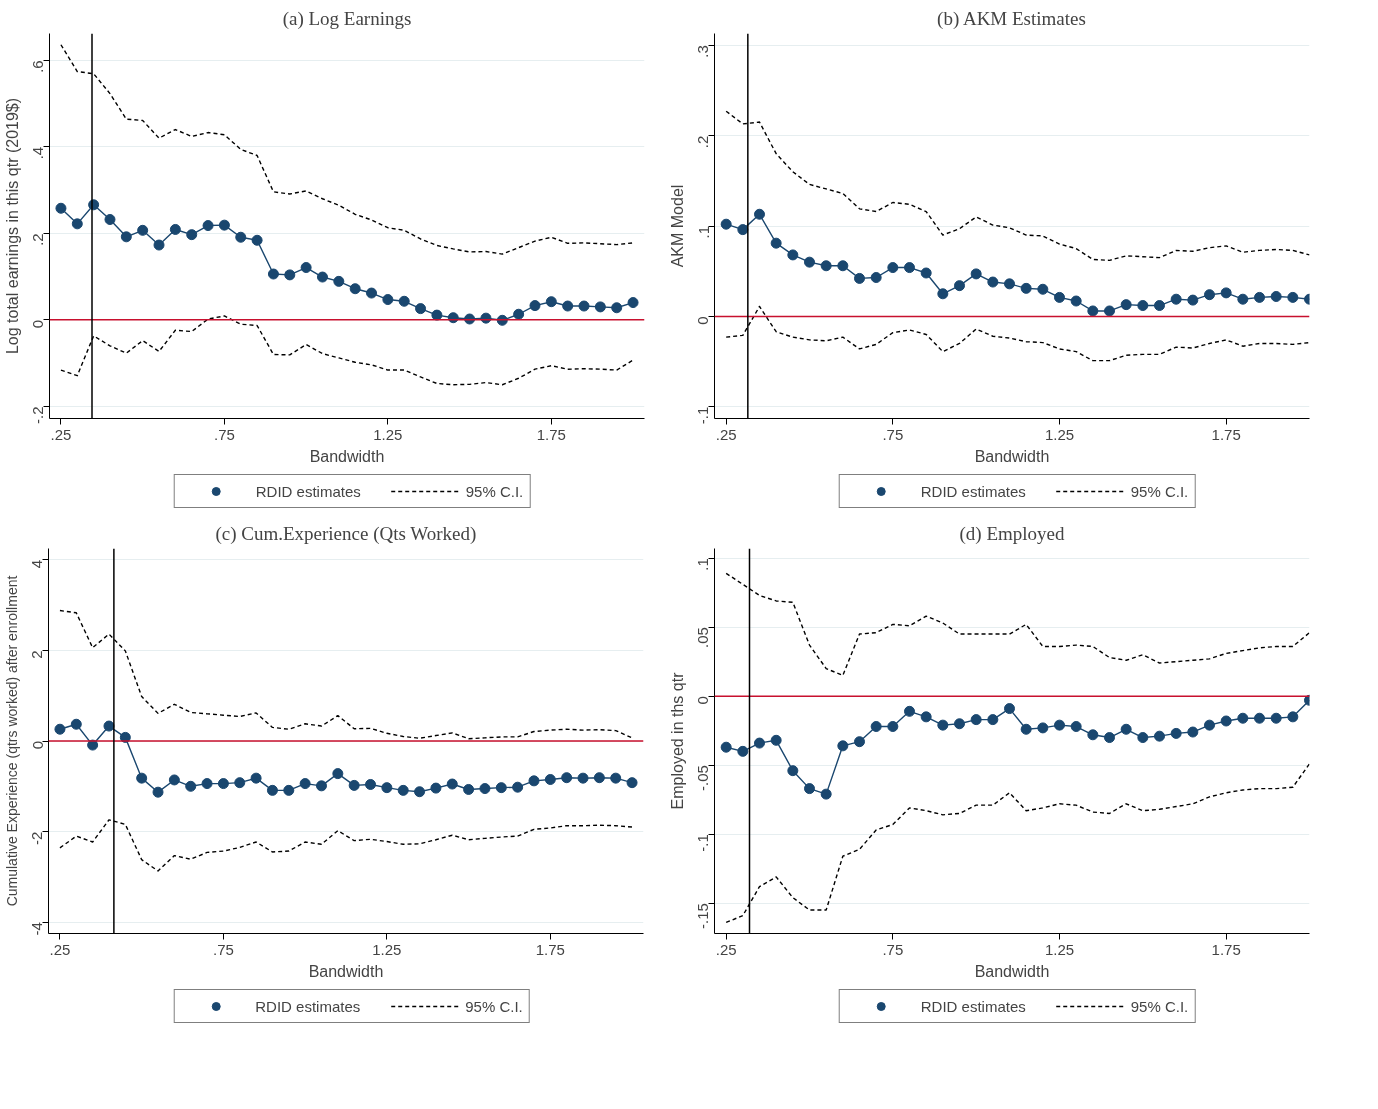  Describe the element at coordinates (38, 415) in the screenshot. I see `y-tick-label: -.2` at that location.